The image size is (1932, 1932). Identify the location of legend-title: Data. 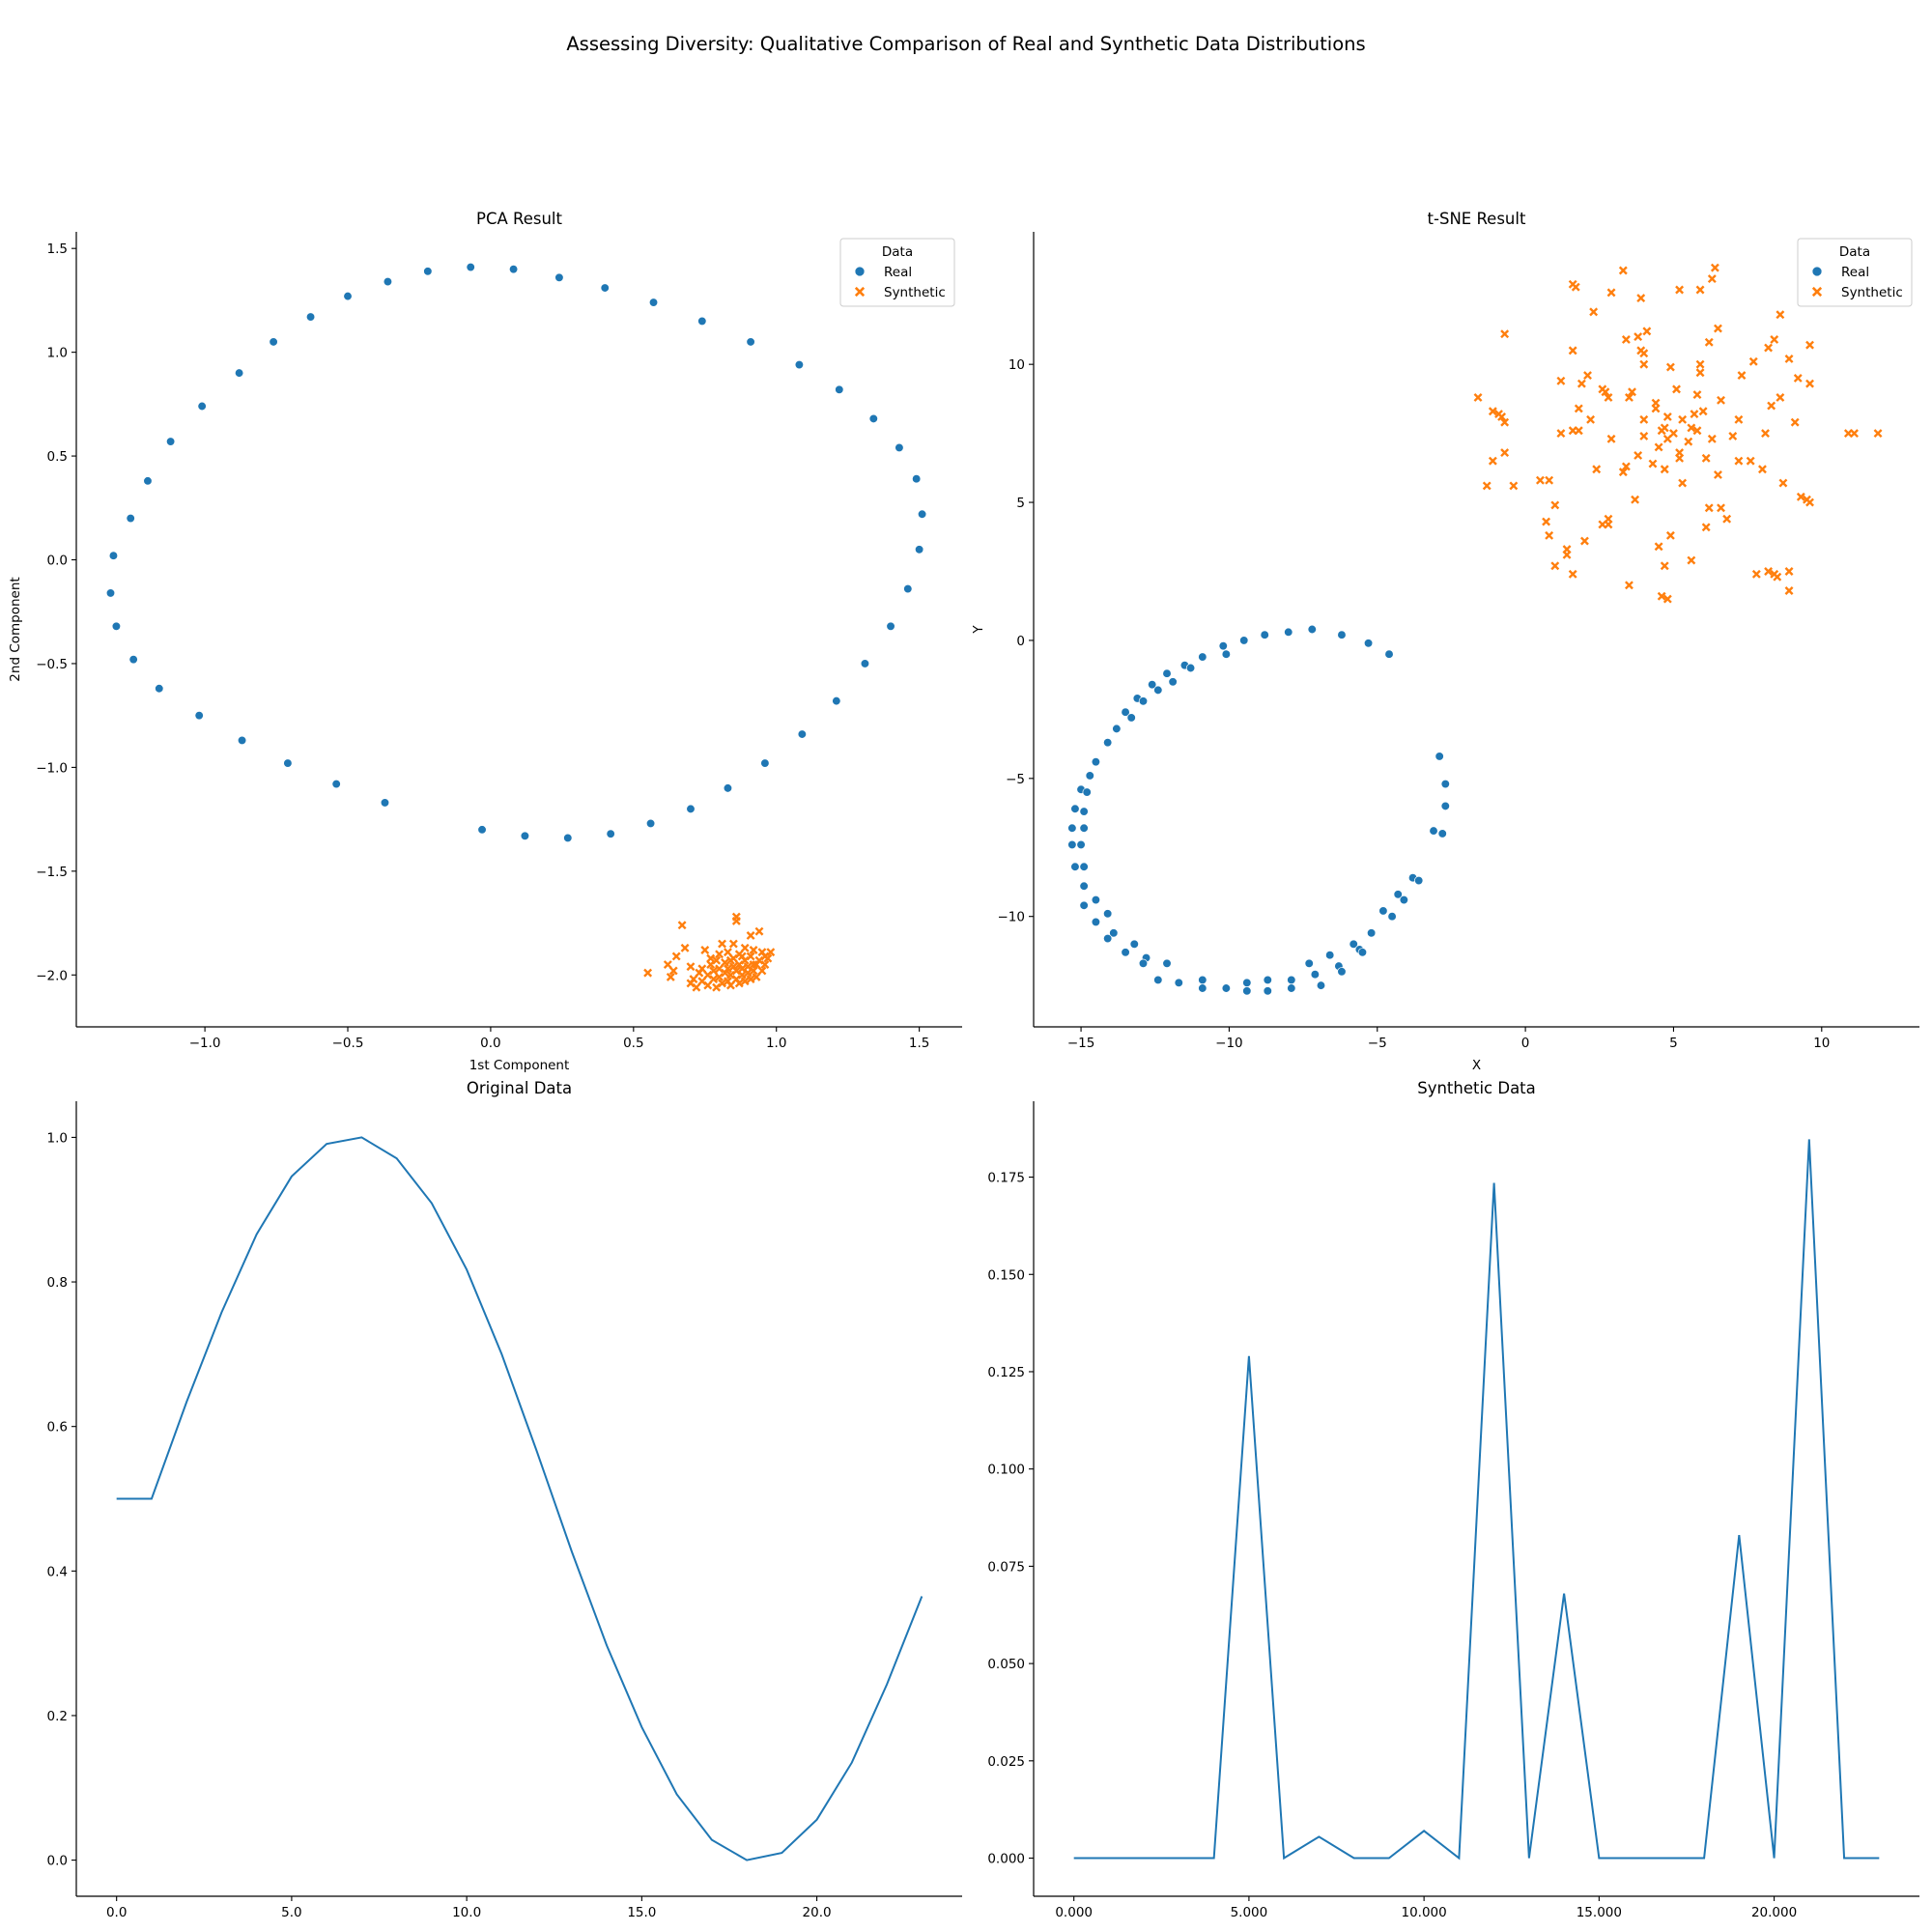
(897, 252).